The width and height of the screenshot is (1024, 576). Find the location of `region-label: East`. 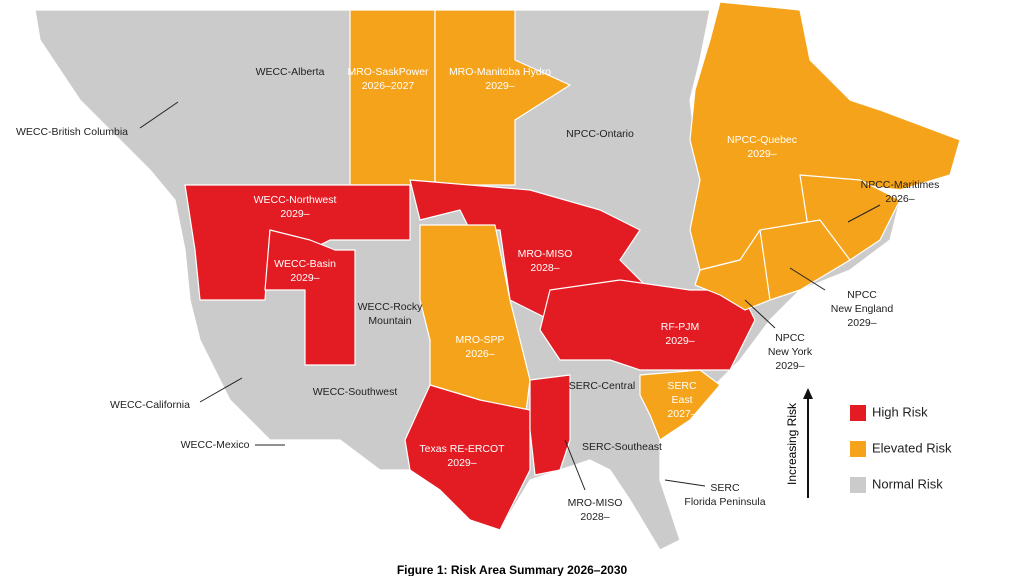

region-label: East is located at coordinates (681, 400).